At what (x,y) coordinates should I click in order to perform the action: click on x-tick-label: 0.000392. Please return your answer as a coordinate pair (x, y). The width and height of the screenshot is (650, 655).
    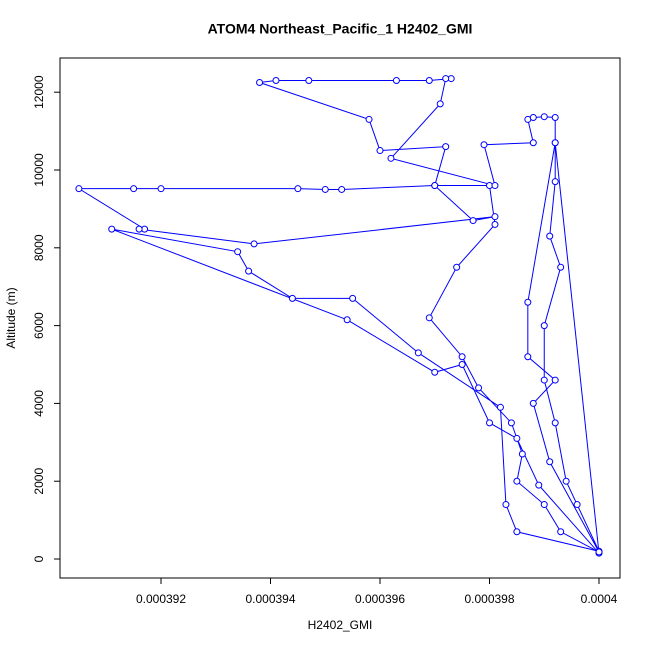
    Looking at the image, I should click on (161, 599).